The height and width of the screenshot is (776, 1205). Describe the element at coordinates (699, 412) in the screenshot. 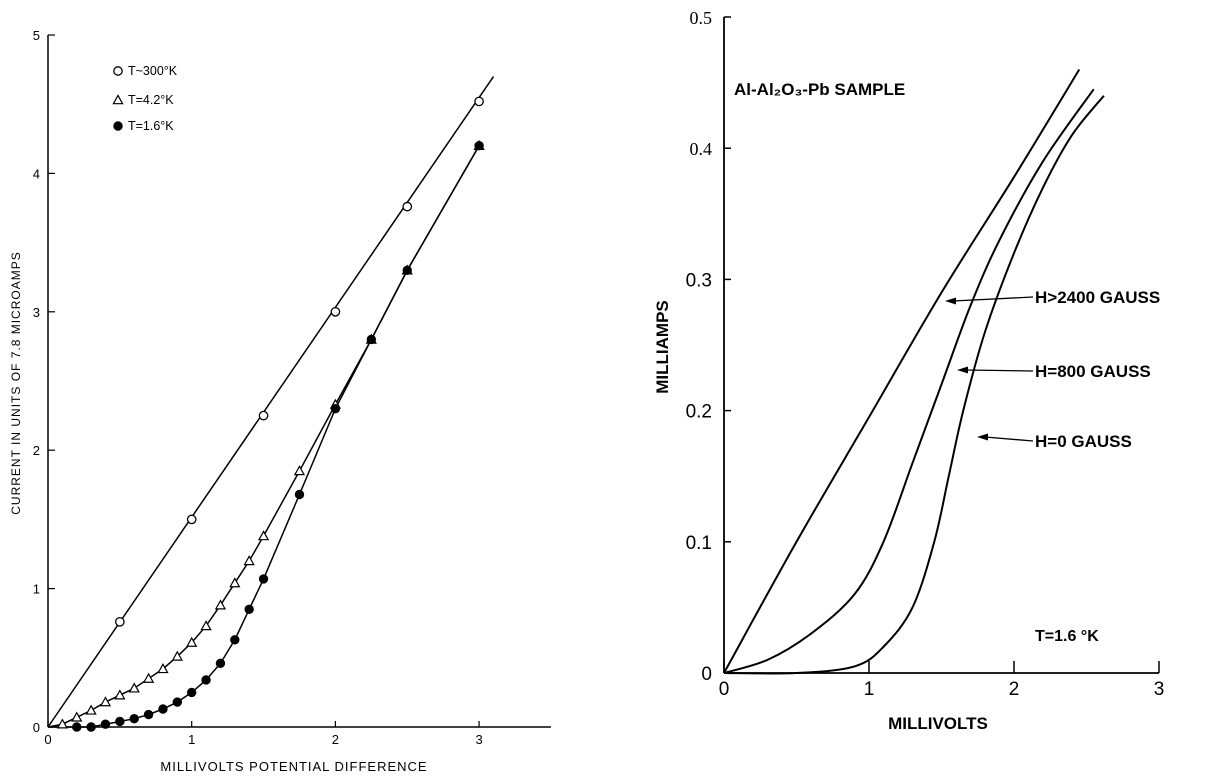

I see `right-y-tick-label: 0.2` at that location.